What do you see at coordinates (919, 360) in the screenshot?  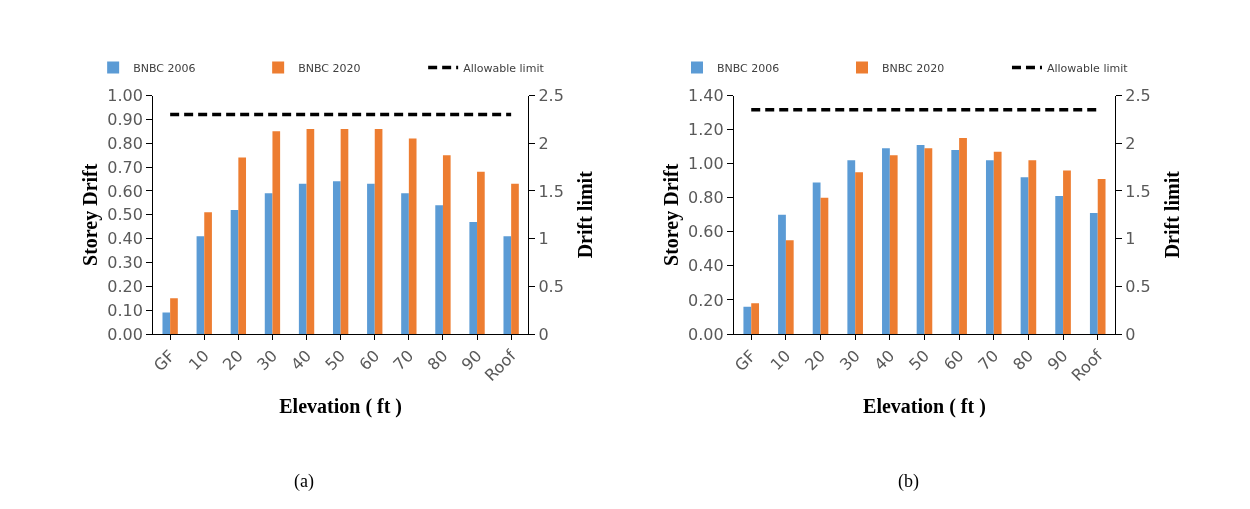 I see `x-tick-label: 50` at bounding box center [919, 360].